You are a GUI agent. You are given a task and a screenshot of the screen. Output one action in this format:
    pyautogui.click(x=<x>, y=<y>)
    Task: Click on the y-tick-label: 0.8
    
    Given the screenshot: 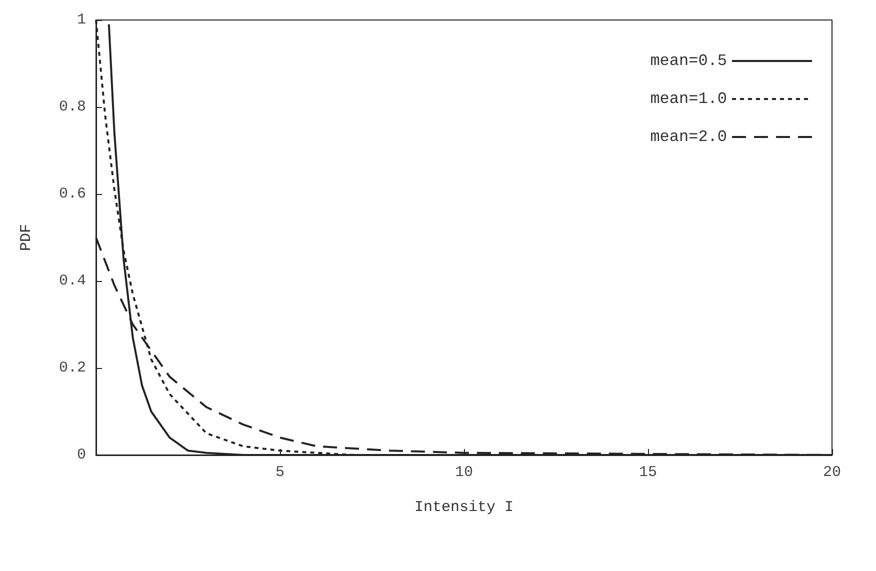 What is the action you would take?
    pyautogui.click(x=72, y=107)
    